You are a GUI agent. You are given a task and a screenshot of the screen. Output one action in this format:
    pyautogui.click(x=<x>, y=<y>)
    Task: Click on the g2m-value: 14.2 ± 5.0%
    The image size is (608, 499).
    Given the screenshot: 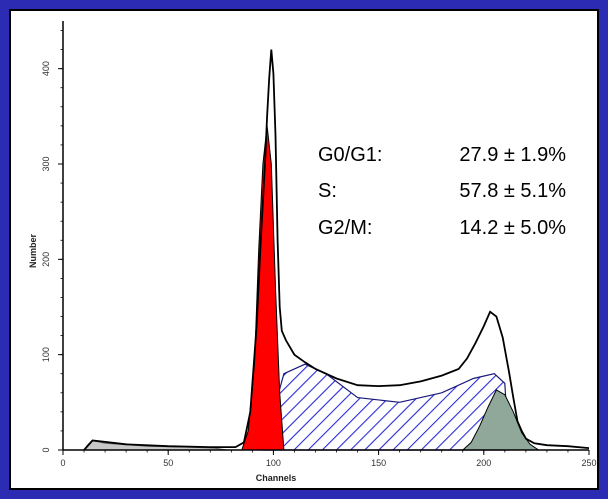 What is the action you would take?
    pyautogui.click(x=512, y=228)
    